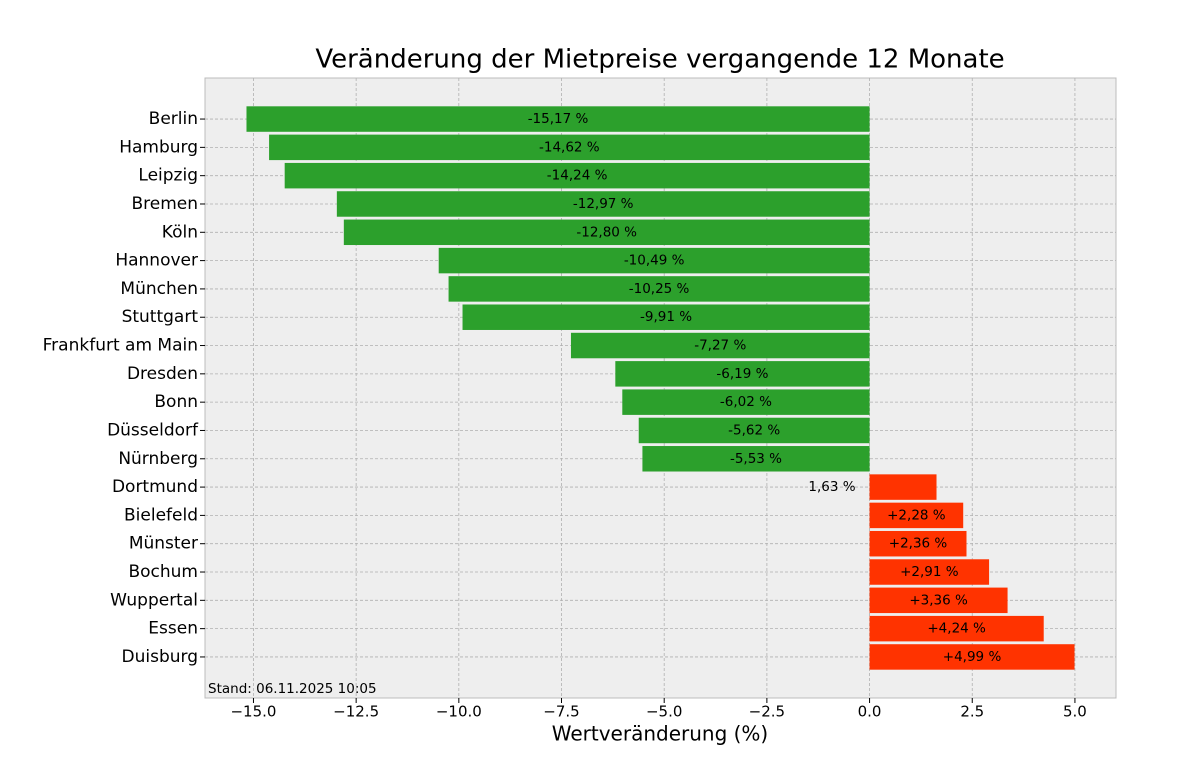 Image resolution: width=1200 pixels, height=775 pixels. I want to click on x-tick-label: 2.5, so click(972, 712).